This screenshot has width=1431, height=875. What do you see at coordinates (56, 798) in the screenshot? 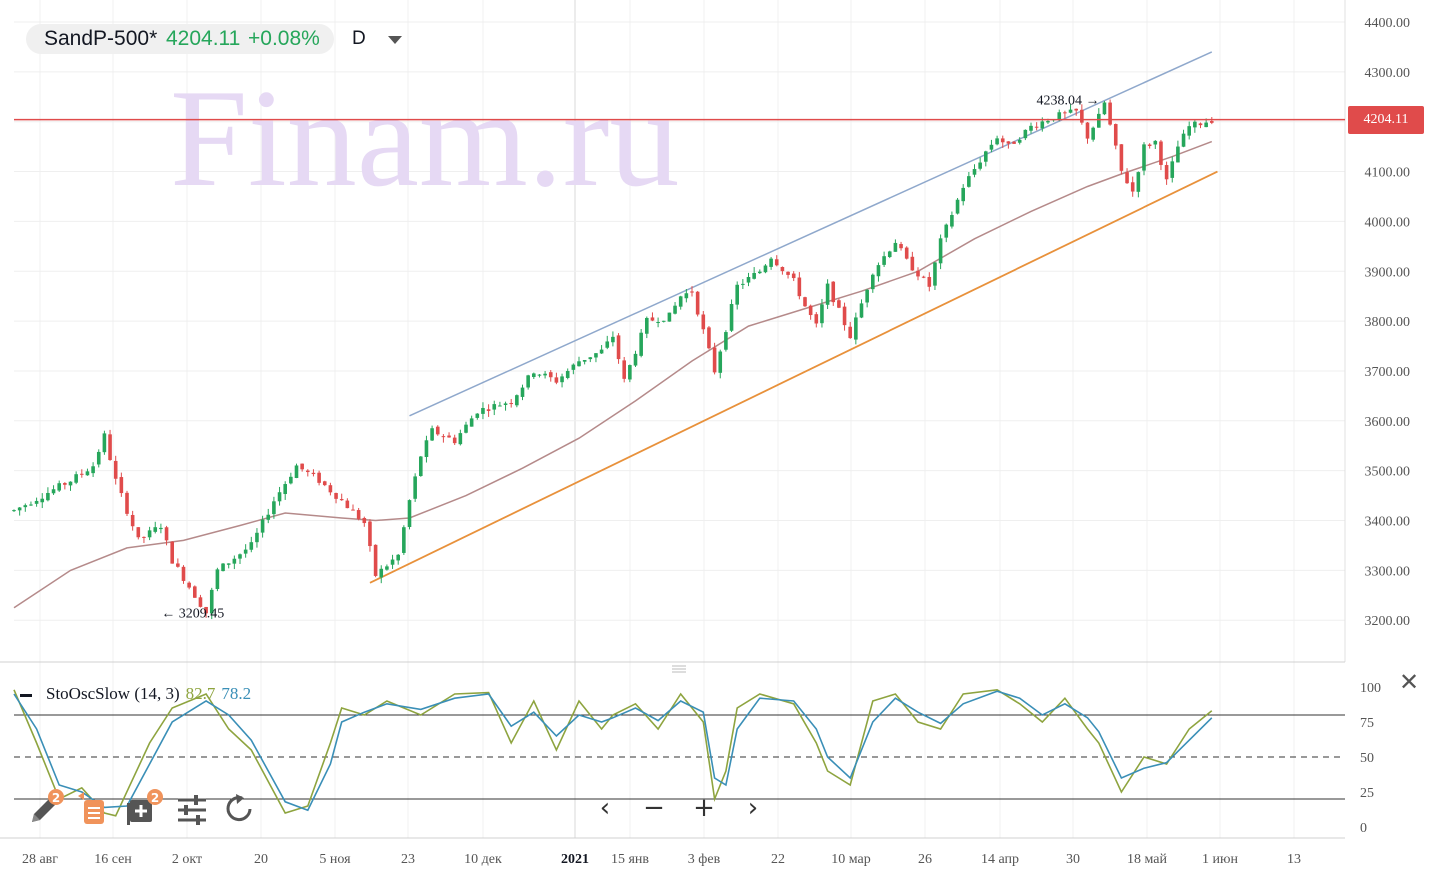
I see `pencil-badge: 2` at bounding box center [56, 798].